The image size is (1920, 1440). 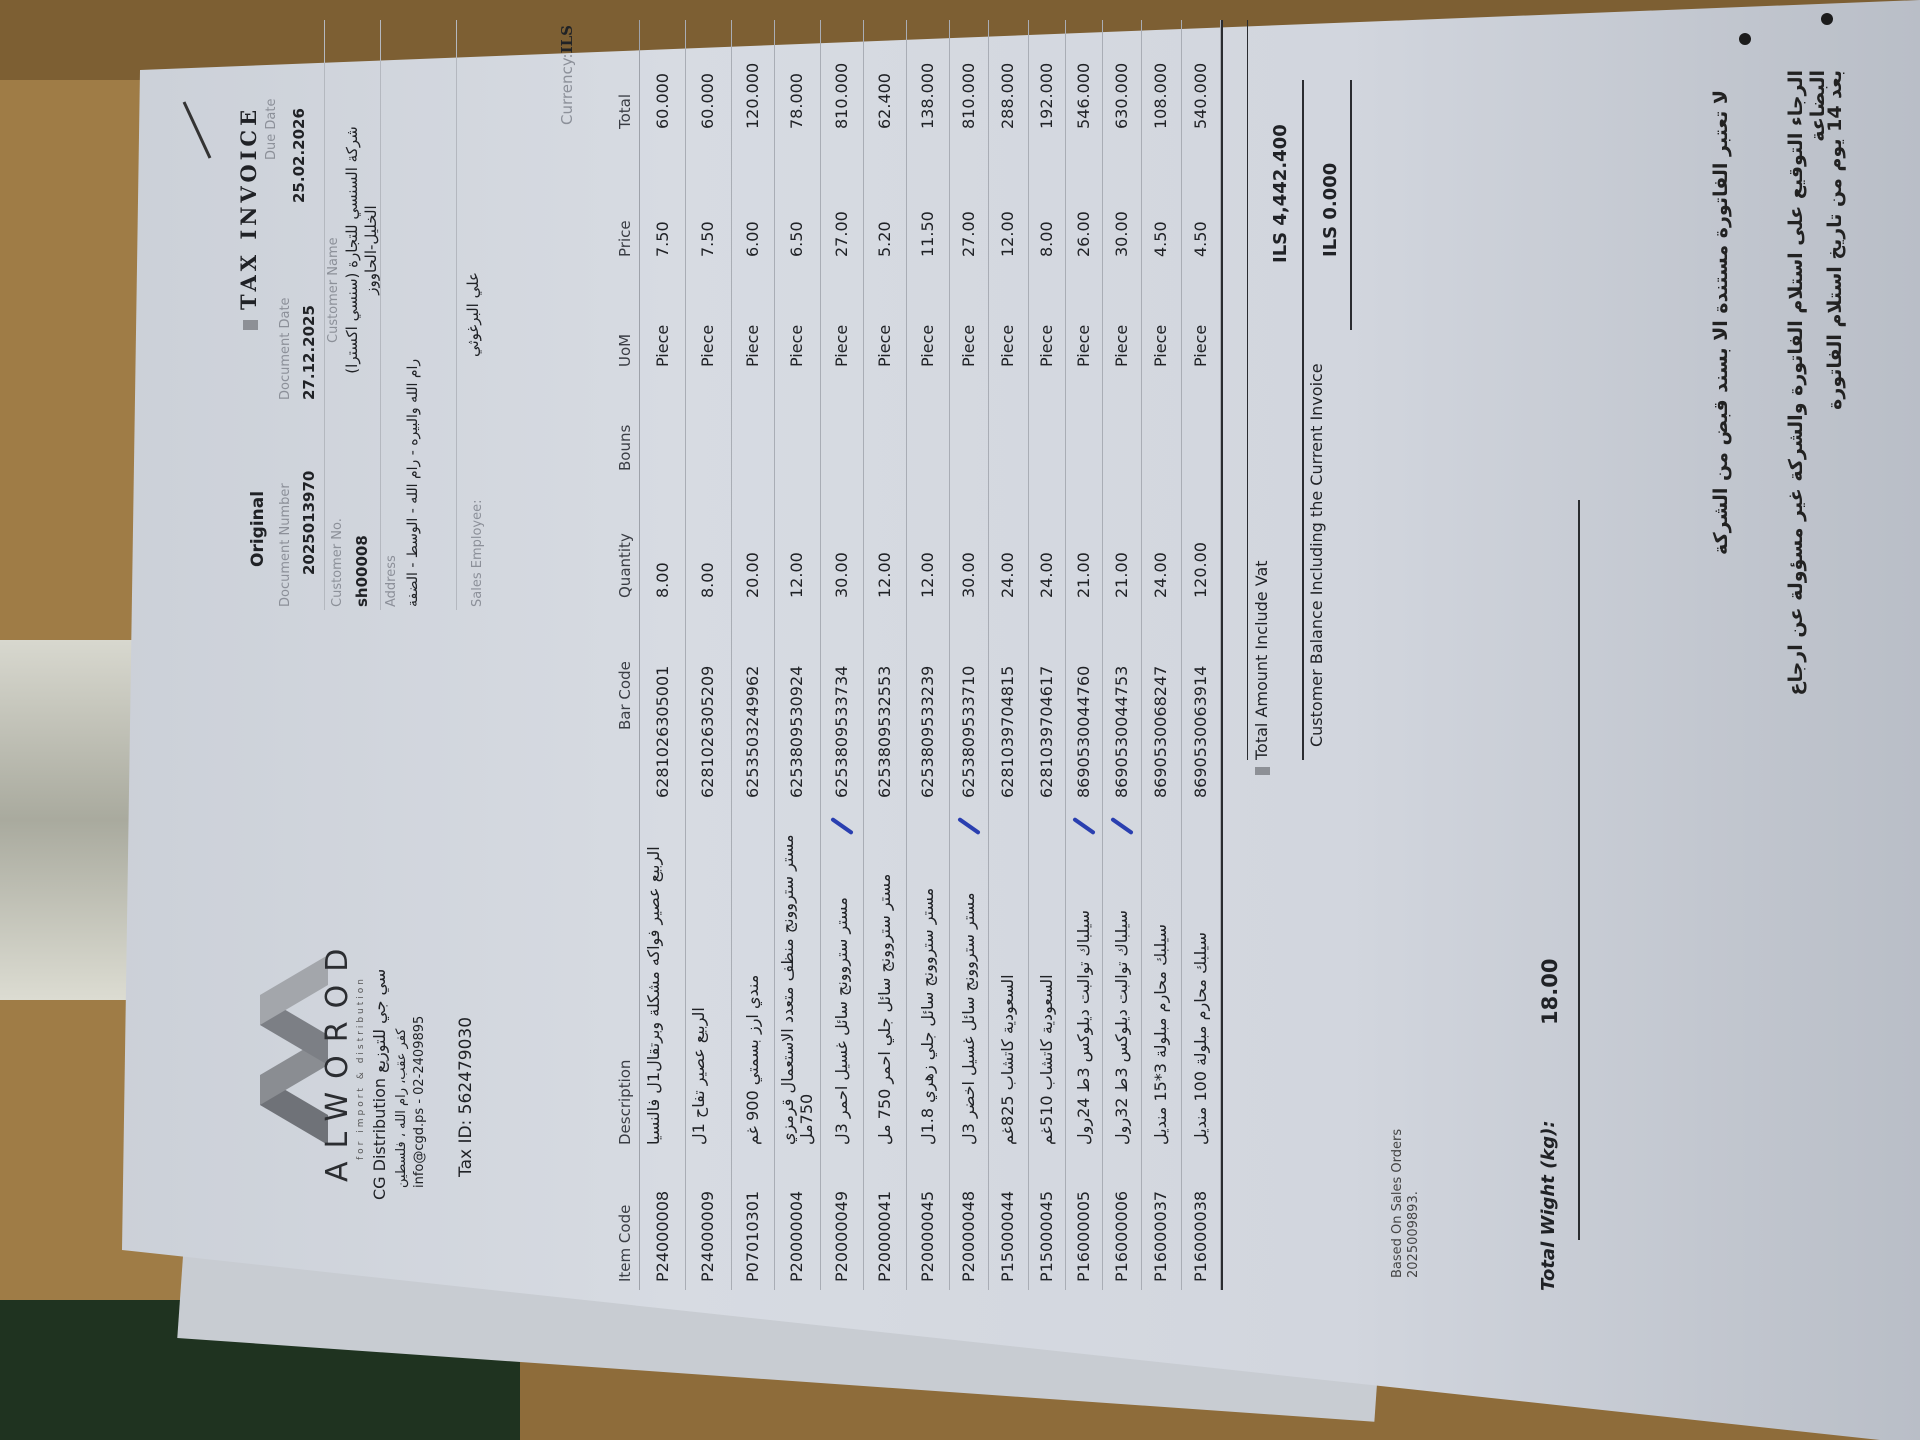 I want to click on cell-total: 192.000, so click(x=1046, y=95).